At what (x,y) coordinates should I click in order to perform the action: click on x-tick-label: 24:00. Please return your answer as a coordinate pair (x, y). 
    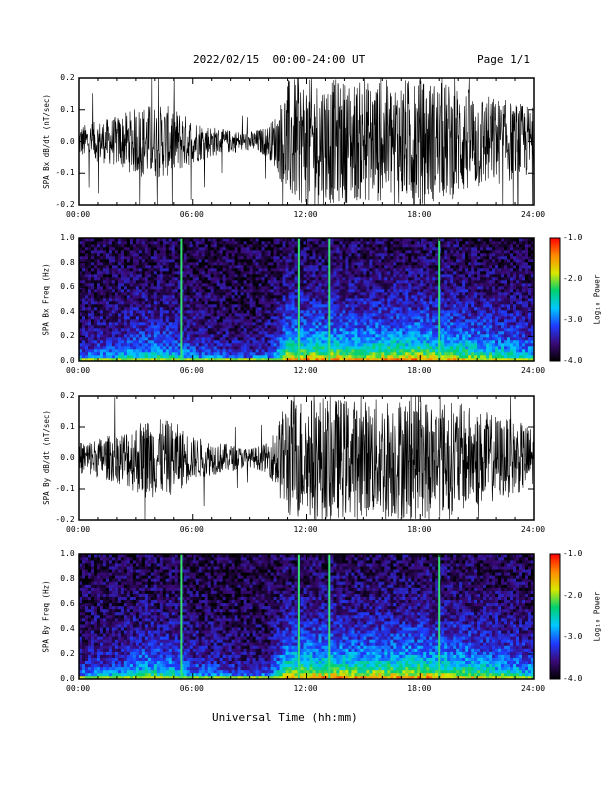
    Looking at the image, I should click on (533, 214).